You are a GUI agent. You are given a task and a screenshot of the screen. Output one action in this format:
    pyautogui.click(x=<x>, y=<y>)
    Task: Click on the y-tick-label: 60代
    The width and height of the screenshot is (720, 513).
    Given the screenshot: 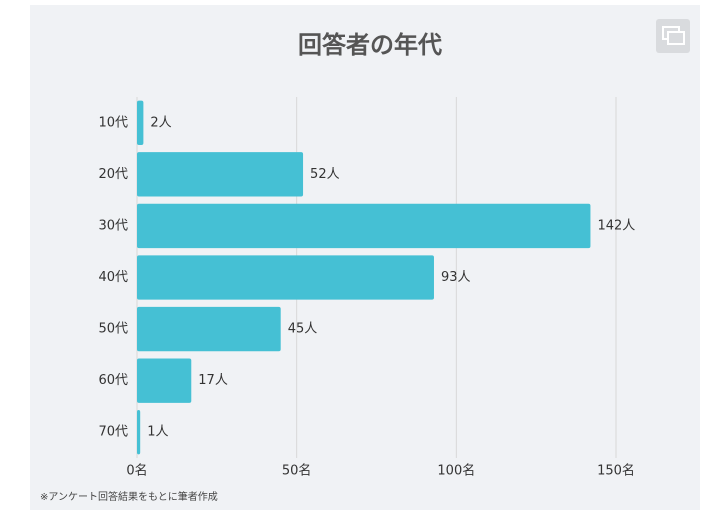 What is the action you would take?
    pyautogui.click(x=113, y=380)
    